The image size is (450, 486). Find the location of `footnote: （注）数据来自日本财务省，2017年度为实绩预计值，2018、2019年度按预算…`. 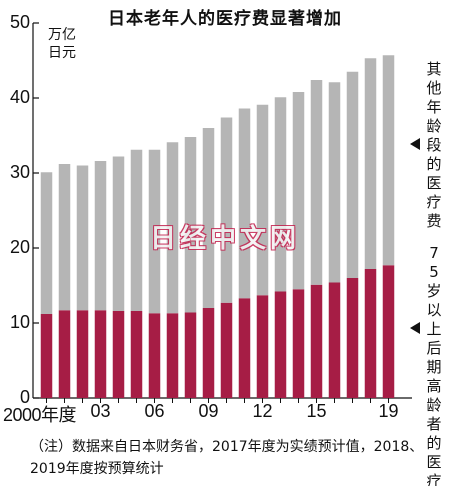

footnote: （注）数据来自日本财务省，2017年度为实绩预计值，2018、2019年度按预算… is located at coordinates (227, 458).